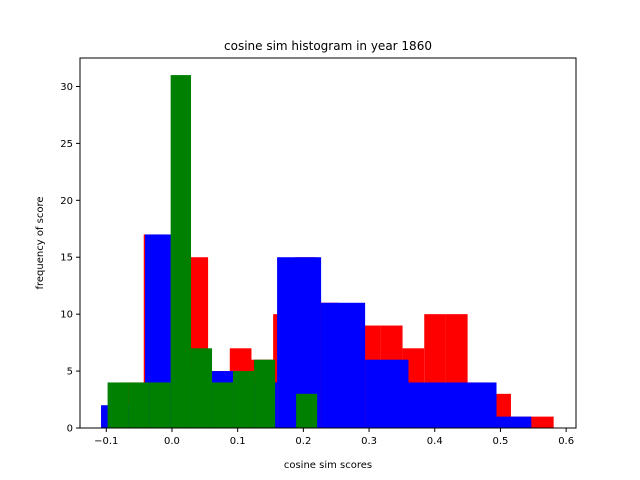 The height and width of the screenshot is (480, 640). I want to click on histogram-bar-s2-b6, so click(244, 399).